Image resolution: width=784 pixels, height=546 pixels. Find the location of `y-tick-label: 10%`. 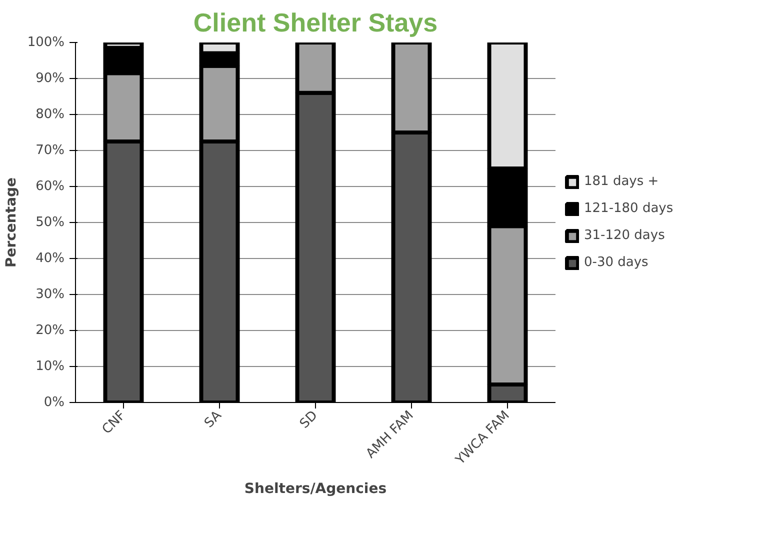

y-tick-label: 10% is located at coordinates (50, 366).